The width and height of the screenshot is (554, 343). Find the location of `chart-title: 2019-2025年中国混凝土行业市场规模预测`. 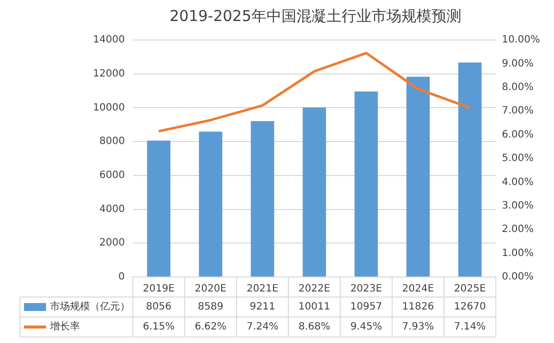

chart-title: 2019-2025年中国混凝土行业市场规模预测 is located at coordinates (316, 15).